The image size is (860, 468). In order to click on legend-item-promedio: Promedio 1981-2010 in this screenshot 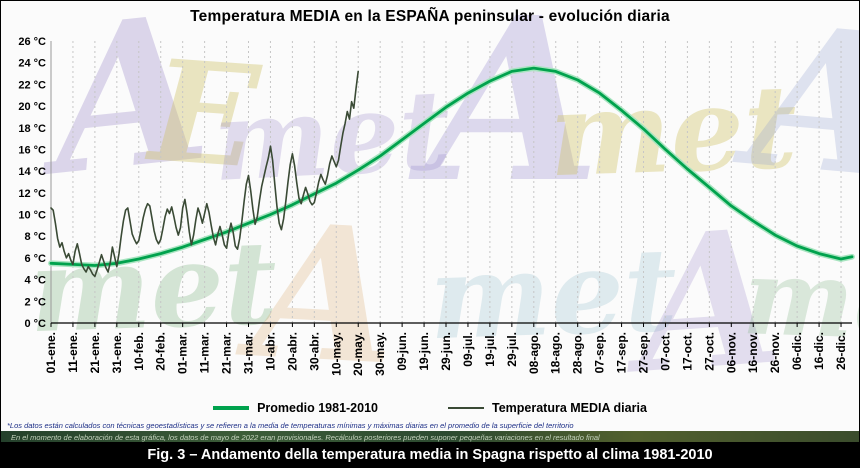, I will do `click(295, 408)`.